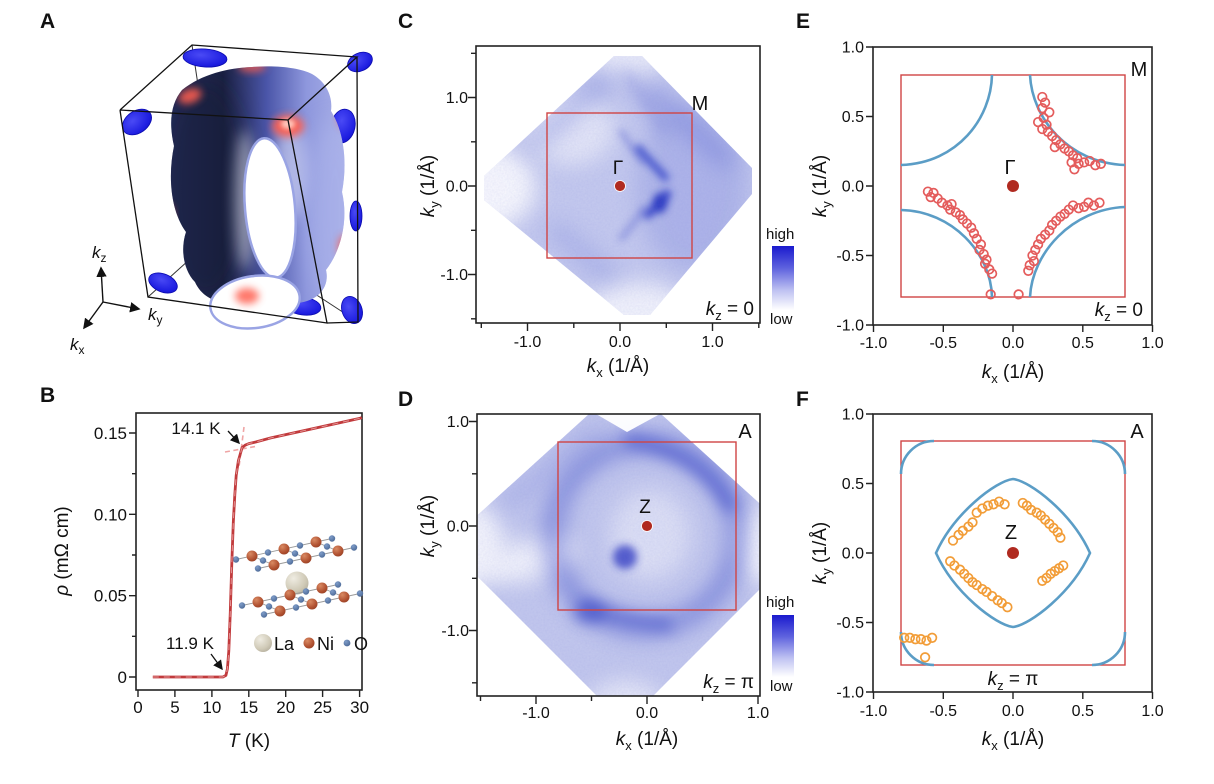 The height and width of the screenshot is (784, 1214). What do you see at coordinates (298, 576) in the screenshot?
I see `crystal-structure-inset` at bounding box center [298, 576].